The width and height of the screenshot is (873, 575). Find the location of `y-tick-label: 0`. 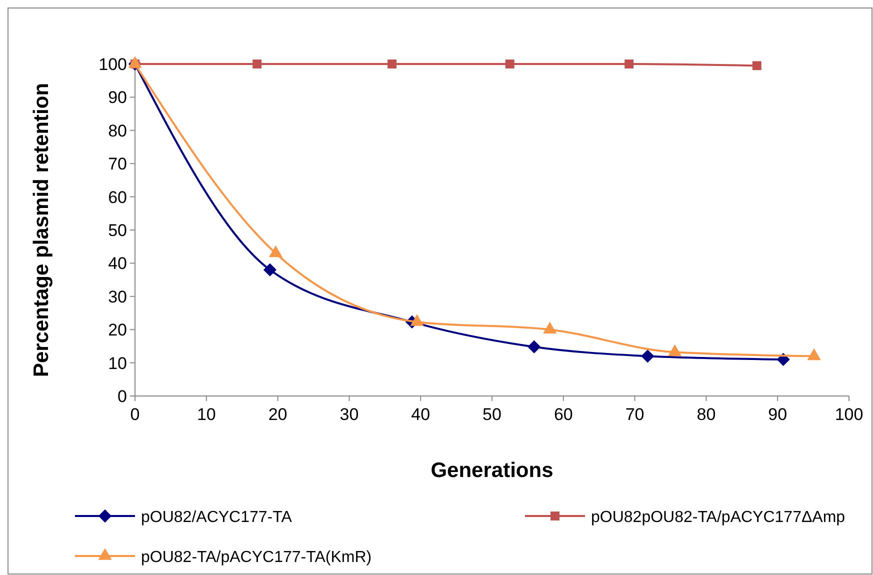

y-tick-label: 0 is located at coordinates (122, 396).